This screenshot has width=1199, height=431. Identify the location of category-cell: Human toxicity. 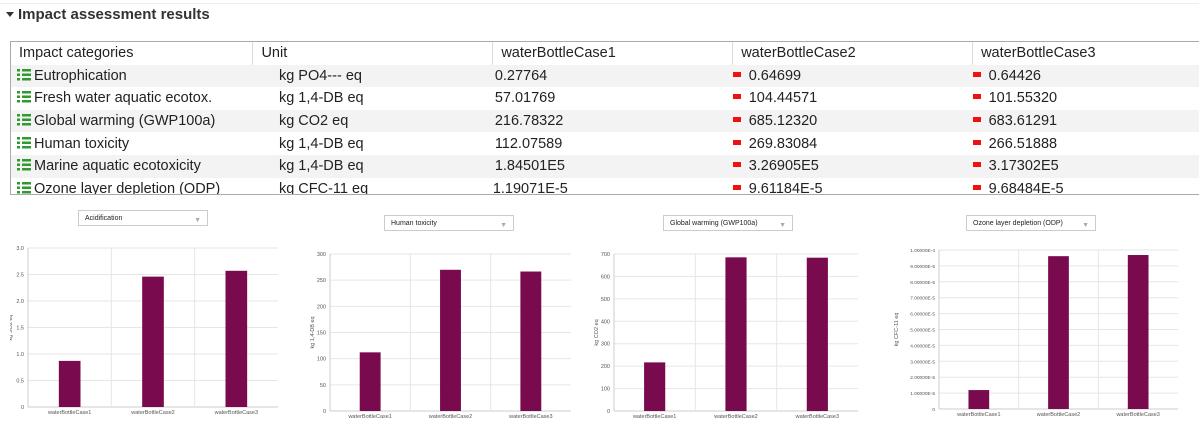
(132, 143).